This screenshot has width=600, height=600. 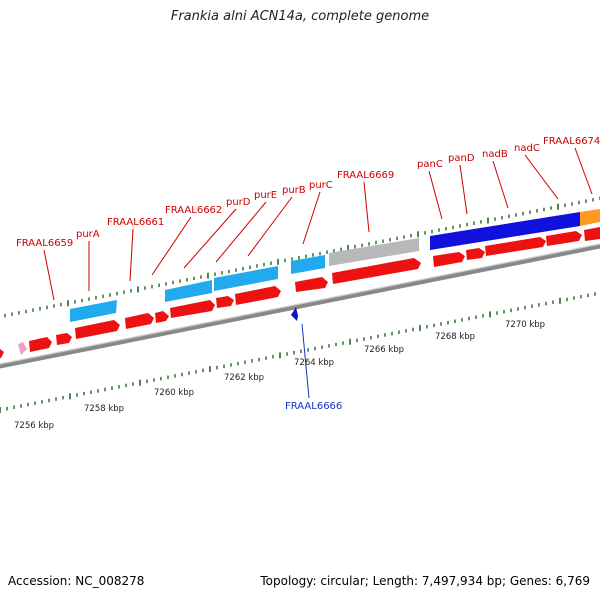 I want to click on gene-label: FRAAL6661, so click(x=135, y=222).